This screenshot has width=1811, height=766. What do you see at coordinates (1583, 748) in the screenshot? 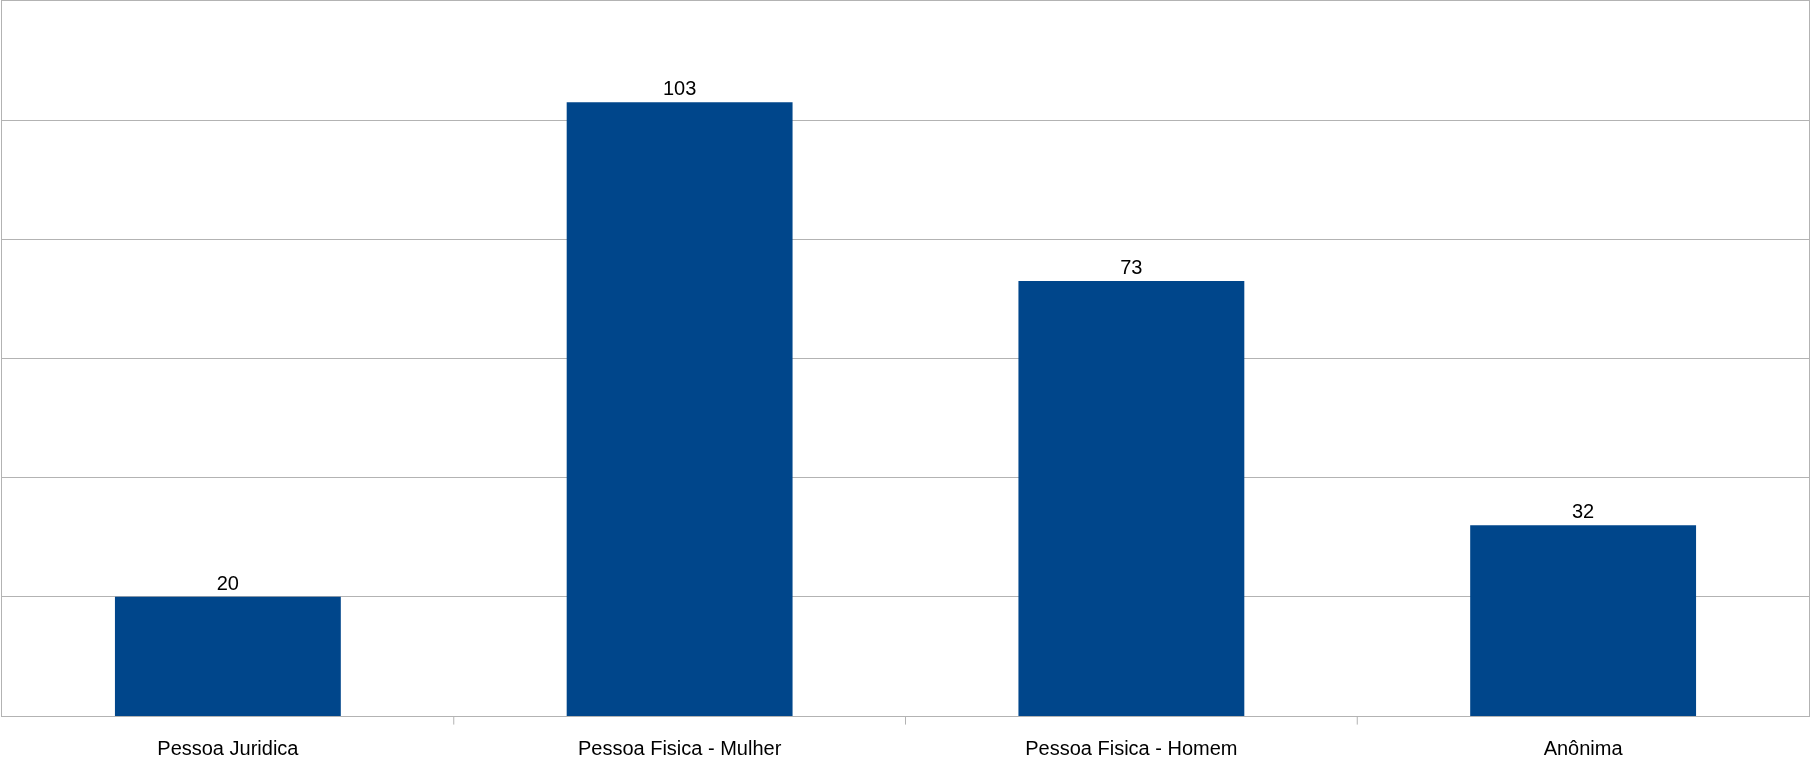
I see `x-tick-label: Anônima` at bounding box center [1583, 748].